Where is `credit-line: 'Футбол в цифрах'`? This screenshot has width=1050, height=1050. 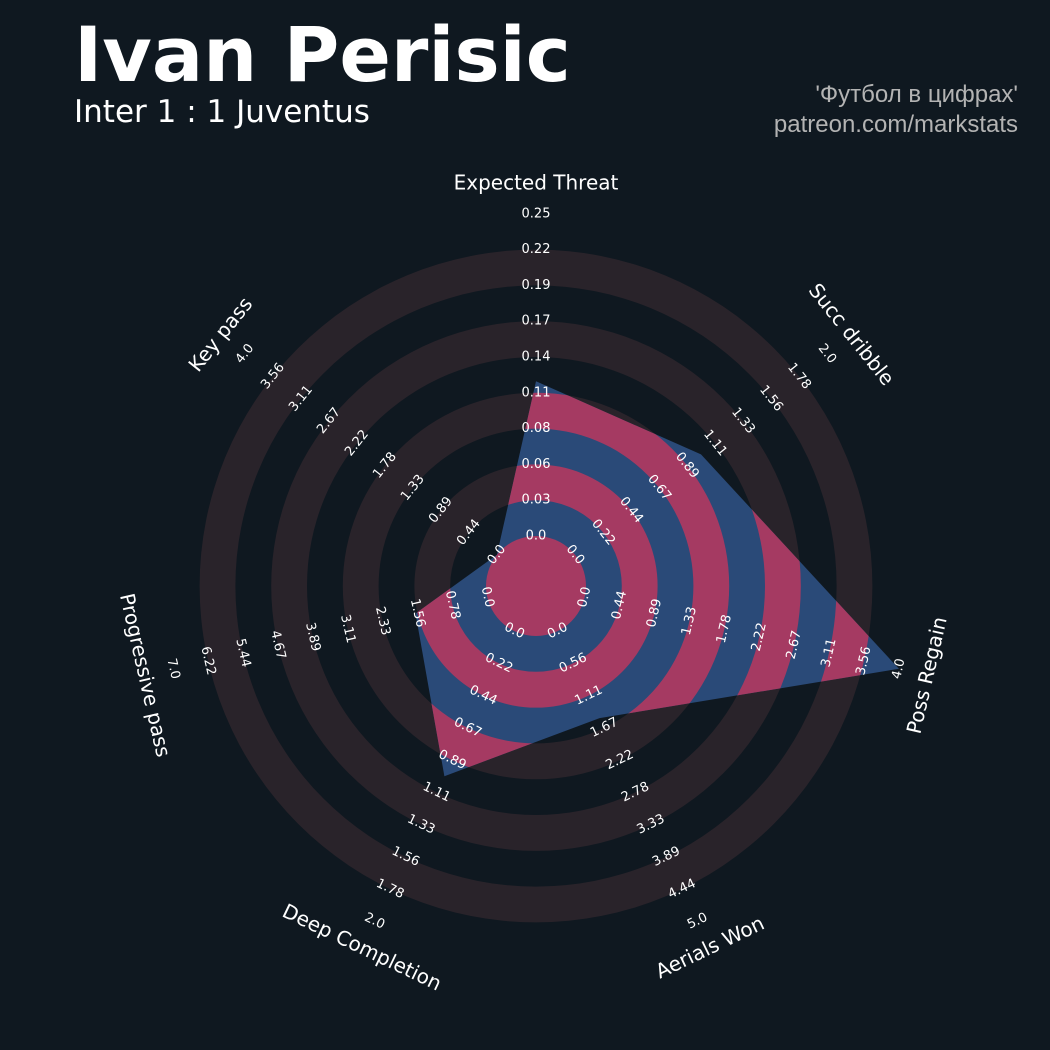 credit-line: 'Футбол в цифрах' is located at coordinates (916, 94).